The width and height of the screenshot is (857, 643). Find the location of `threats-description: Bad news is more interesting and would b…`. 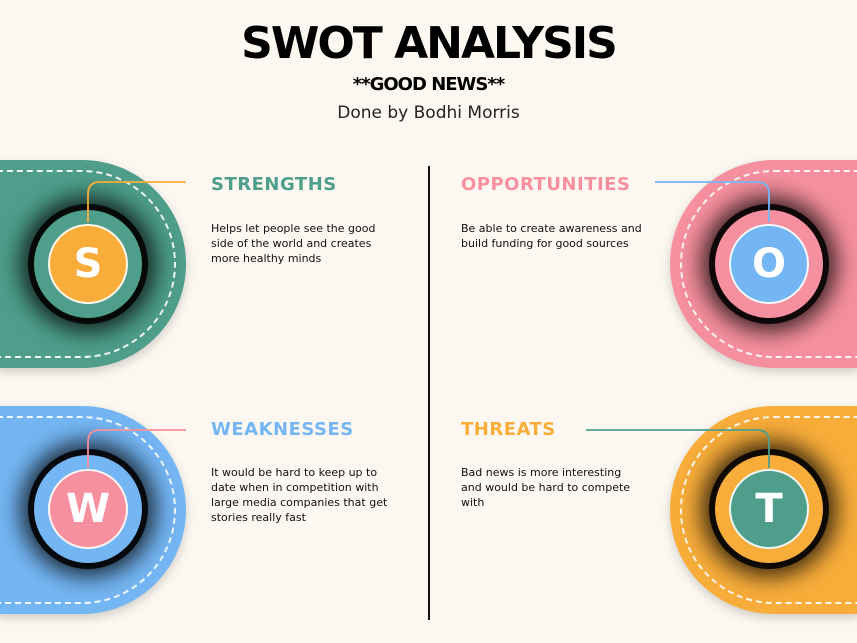

threats-description: Bad news is more interesting and would b… is located at coordinates (546, 487).